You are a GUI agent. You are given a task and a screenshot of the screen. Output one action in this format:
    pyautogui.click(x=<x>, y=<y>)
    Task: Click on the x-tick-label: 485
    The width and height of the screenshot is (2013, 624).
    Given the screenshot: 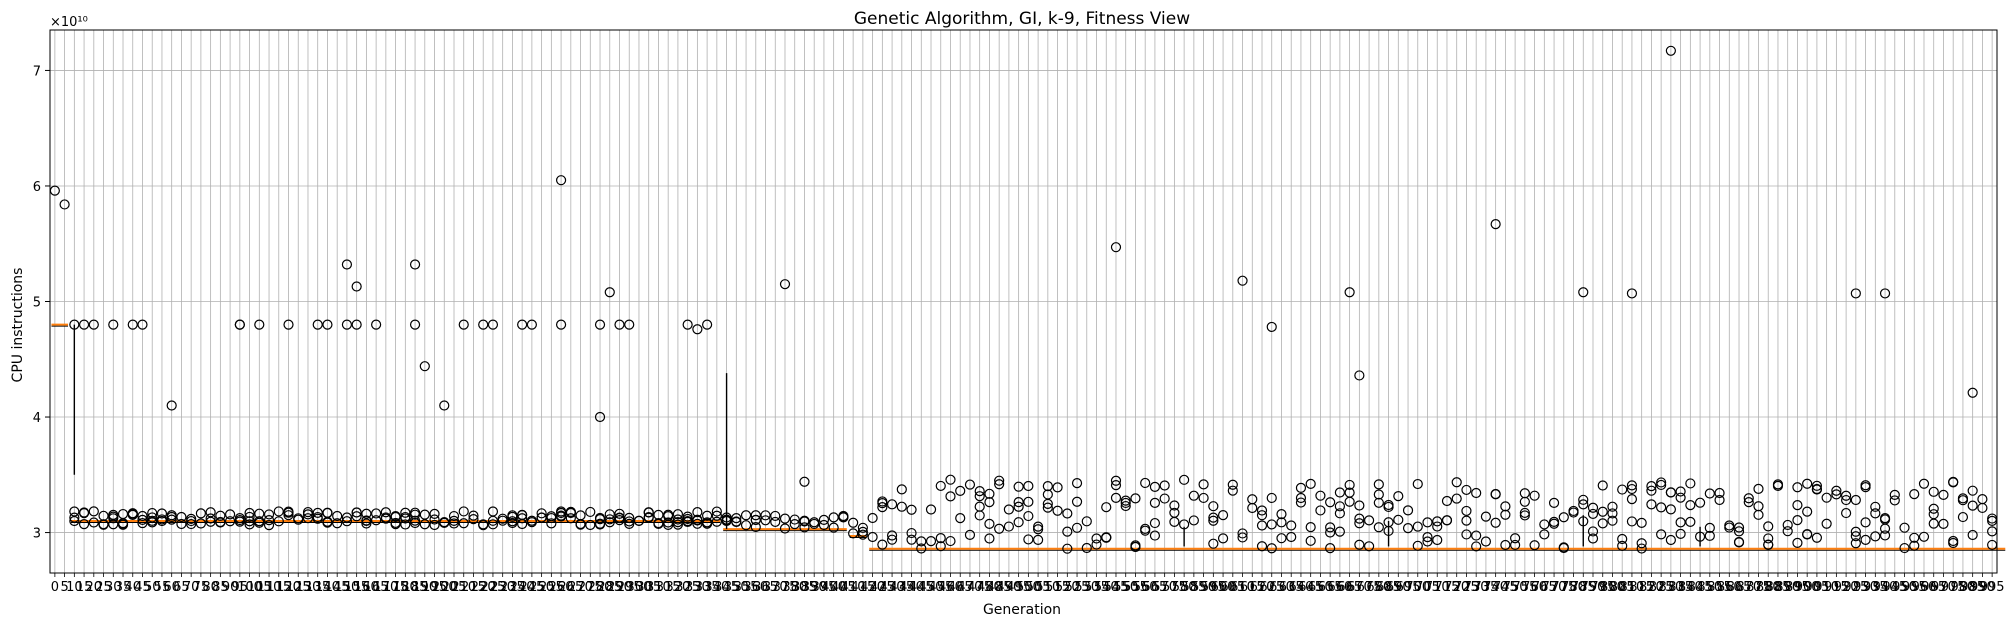 What is the action you would take?
    pyautogui.click(x=999, y=587)
    